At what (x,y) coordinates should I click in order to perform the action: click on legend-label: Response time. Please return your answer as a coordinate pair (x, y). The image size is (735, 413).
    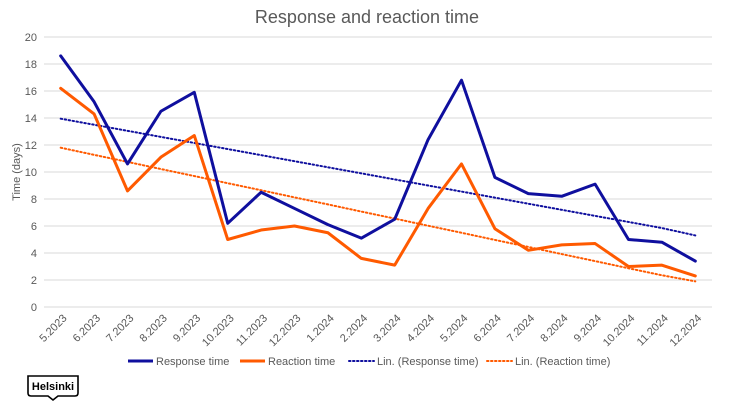
    Looking at the image, I should click on (192, 362).